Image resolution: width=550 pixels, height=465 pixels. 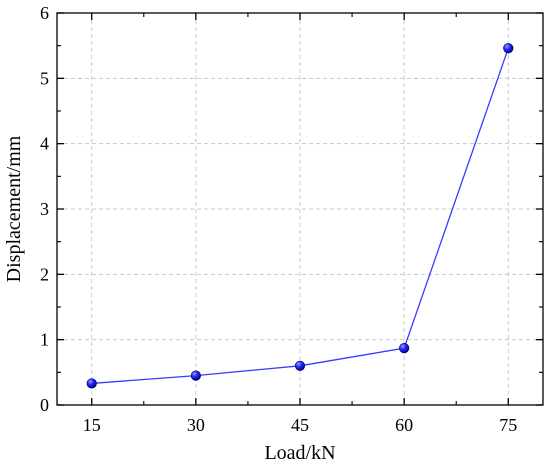 I want to click on x-tick-label: 15, so click(x=92, y=425).